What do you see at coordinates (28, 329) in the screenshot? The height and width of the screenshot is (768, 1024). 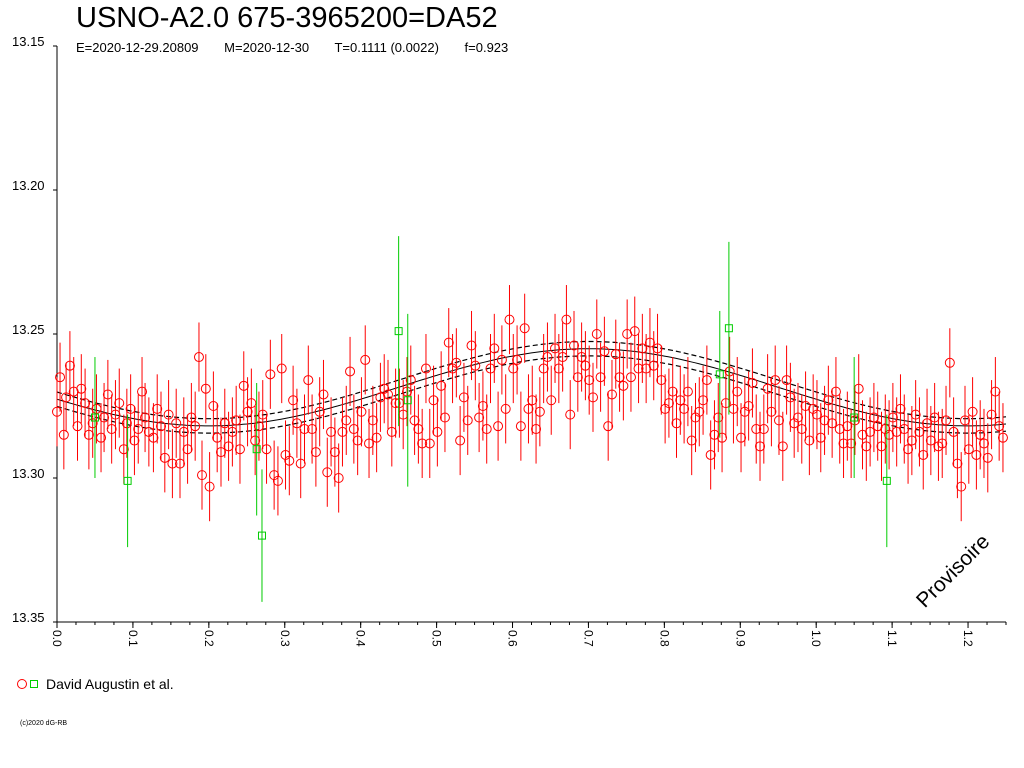 I see `y-tick-label: 13.25` at bounding box center [28, 329].